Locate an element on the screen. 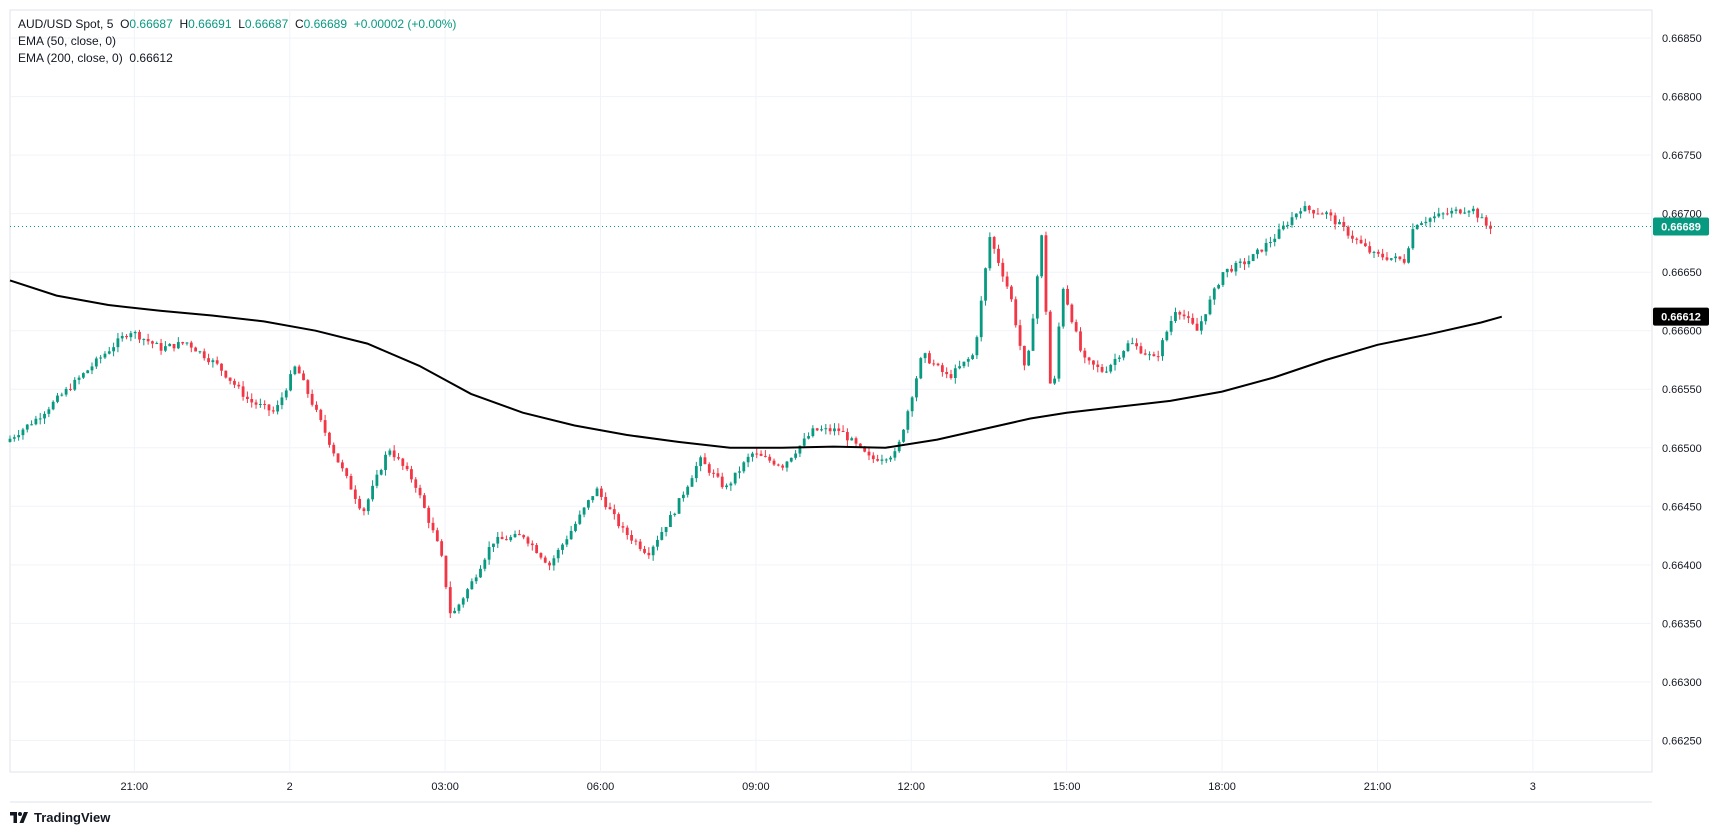 Image resolution: width=1723 pixels, height=835 pixels. tradingview-logo: TradingView is located at coordinates (60, 817).